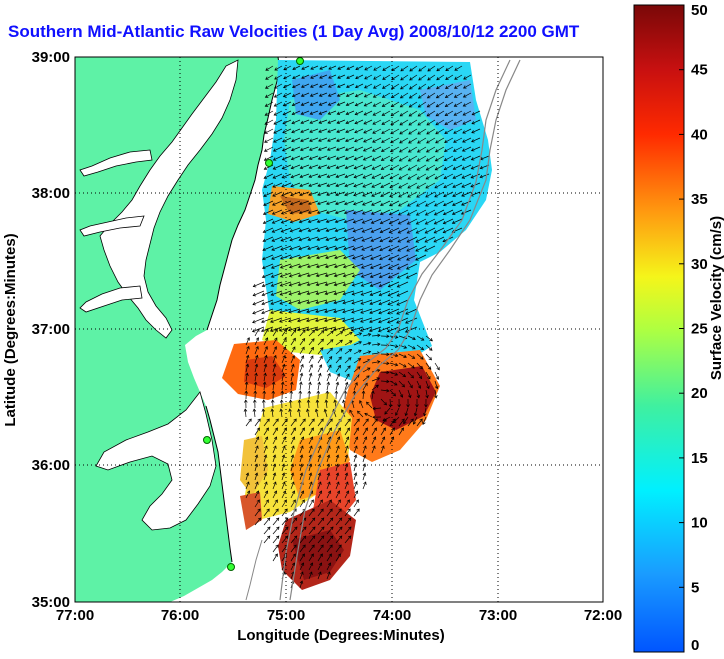 The image size is (724, 659). I want to click on potomac-river, so click(116, 163).